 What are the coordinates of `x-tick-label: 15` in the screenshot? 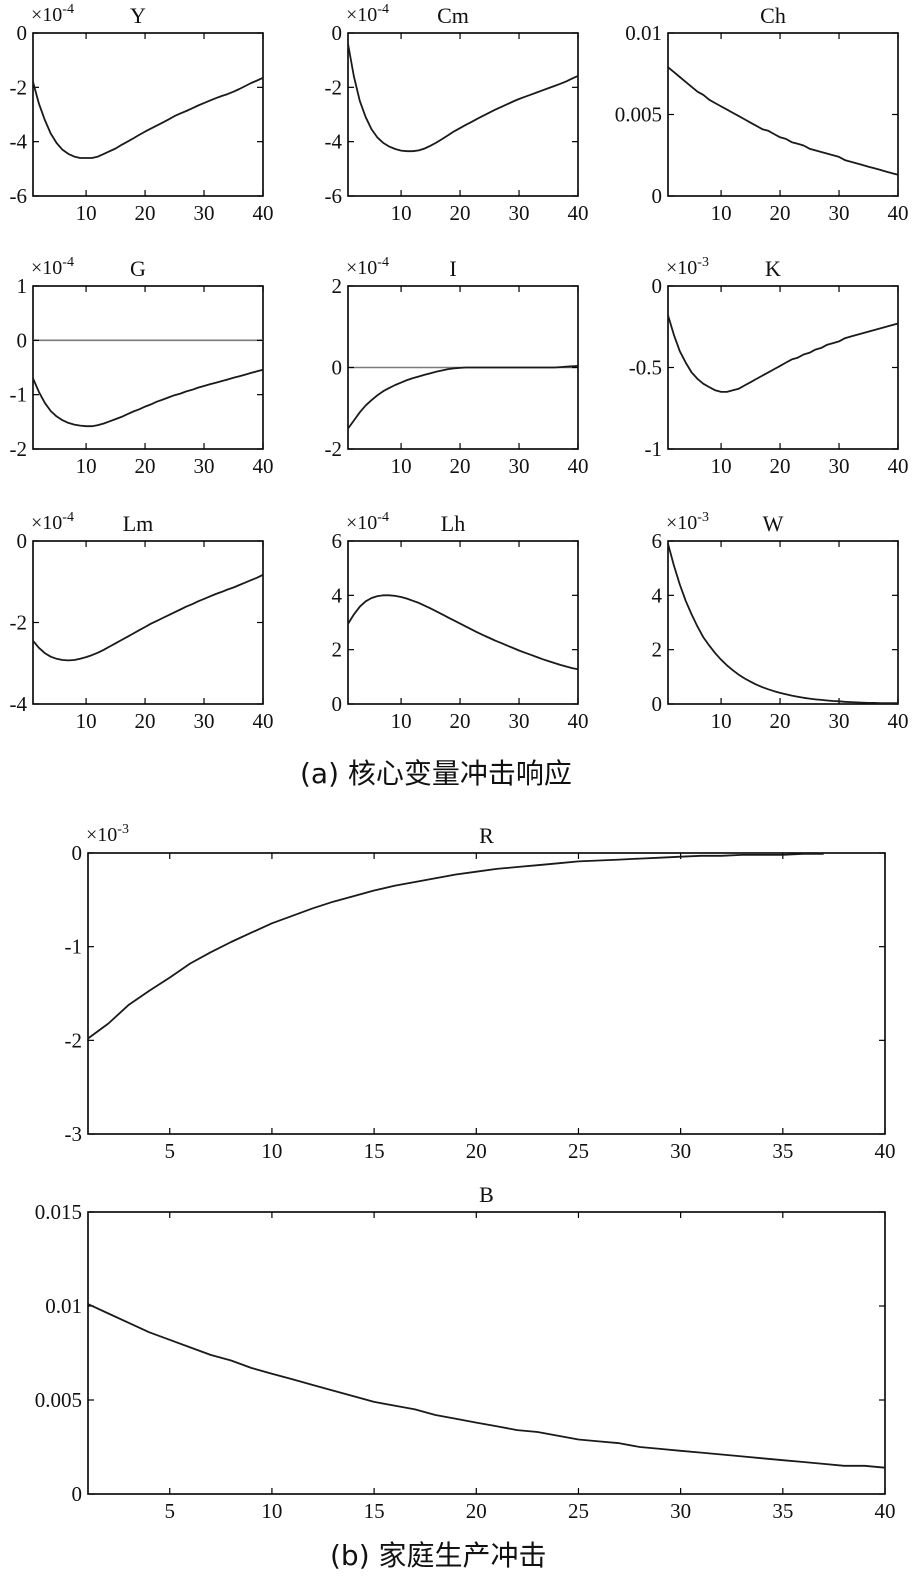 It's located at (374, 1151).